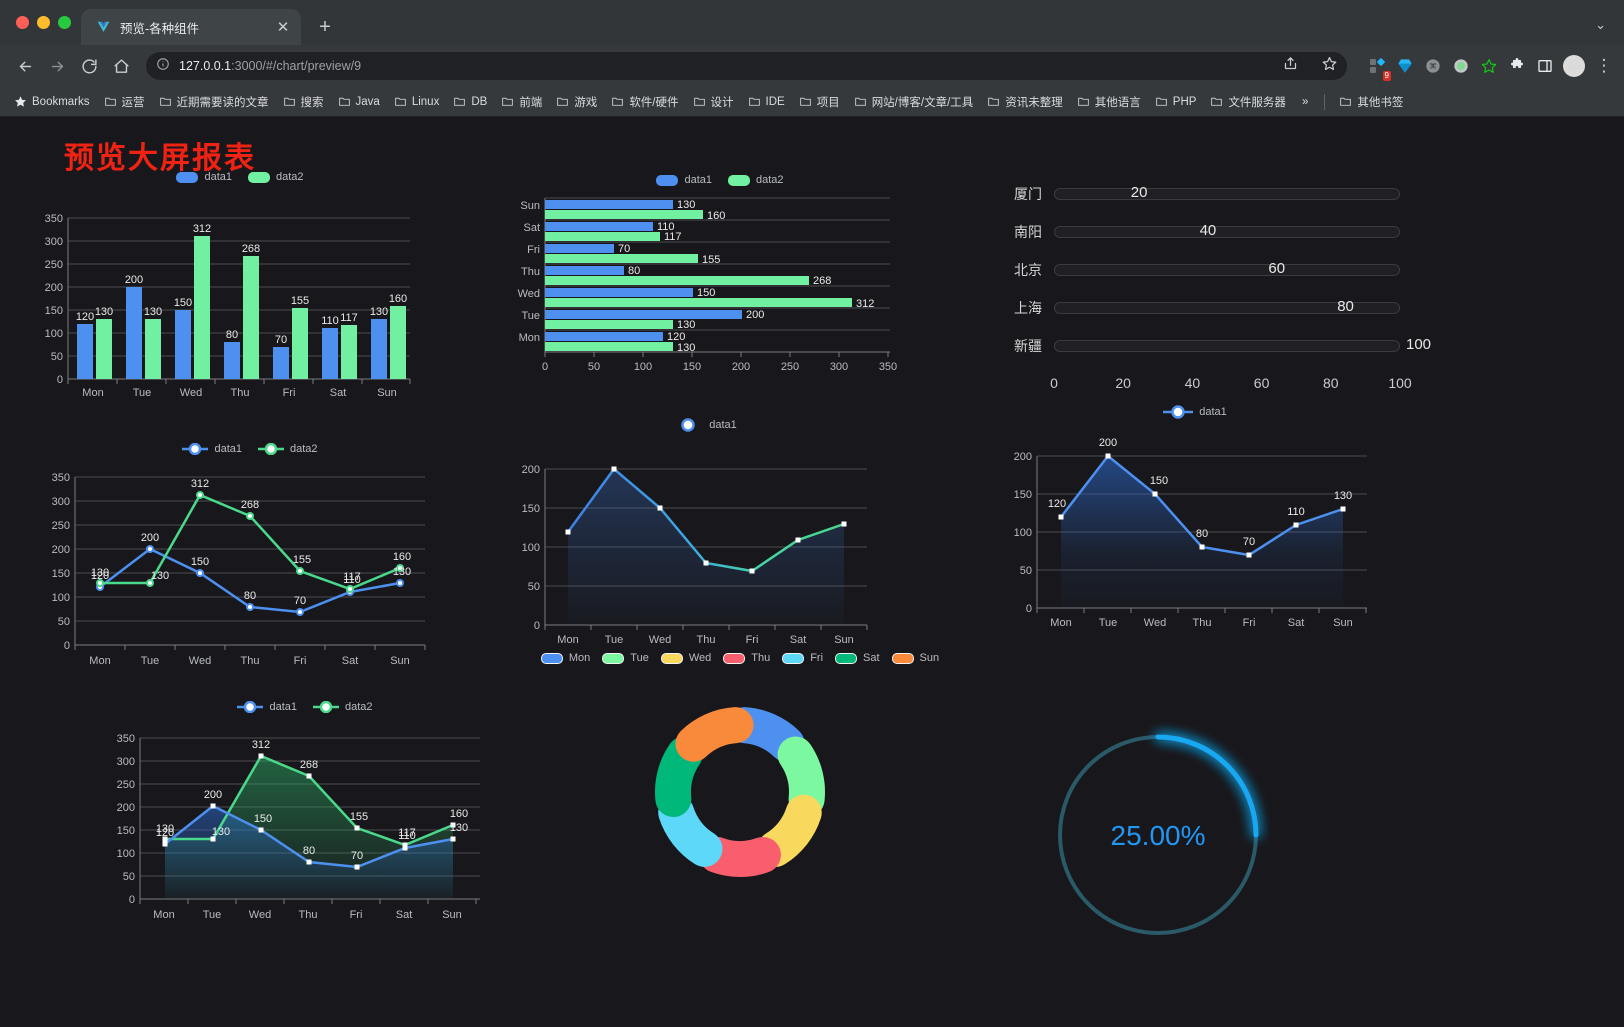  I want to click on svg-text: 117, so click(349, 318).